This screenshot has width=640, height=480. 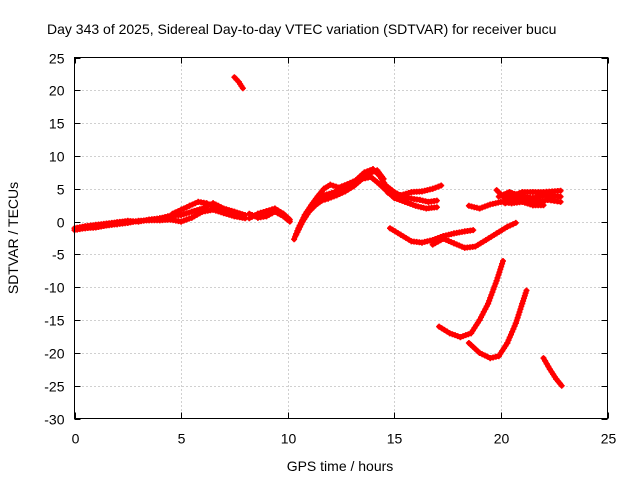 What do you see at coordinates (61, 223) in the screenshot?
I see `y-tick-label: 0` at bounding box center [61, 223].